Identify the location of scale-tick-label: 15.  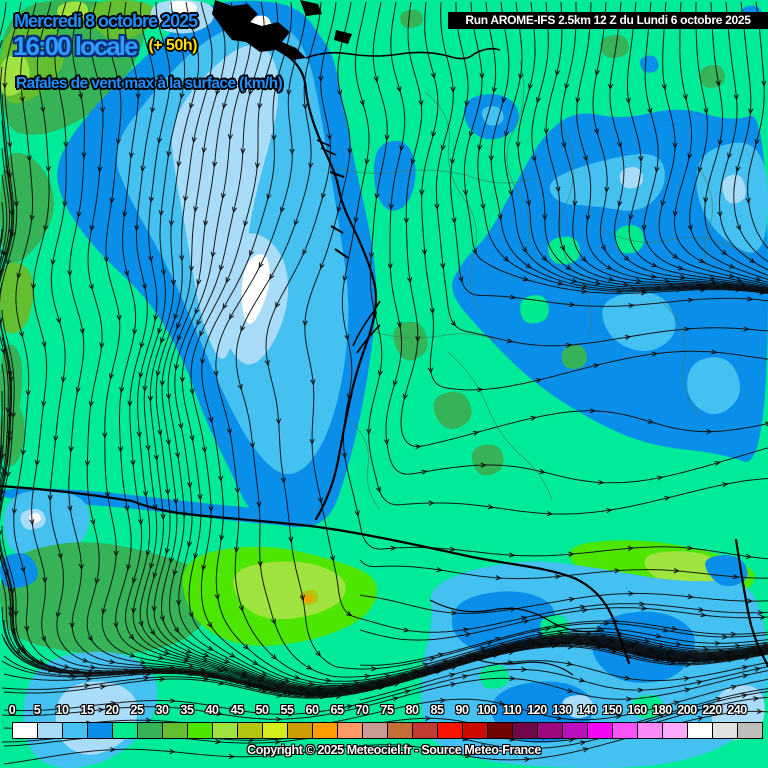
(87, 710).